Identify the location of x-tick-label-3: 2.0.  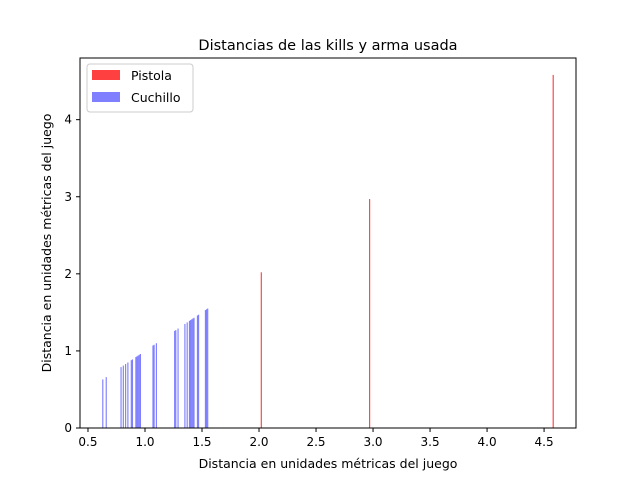
(258, 442).